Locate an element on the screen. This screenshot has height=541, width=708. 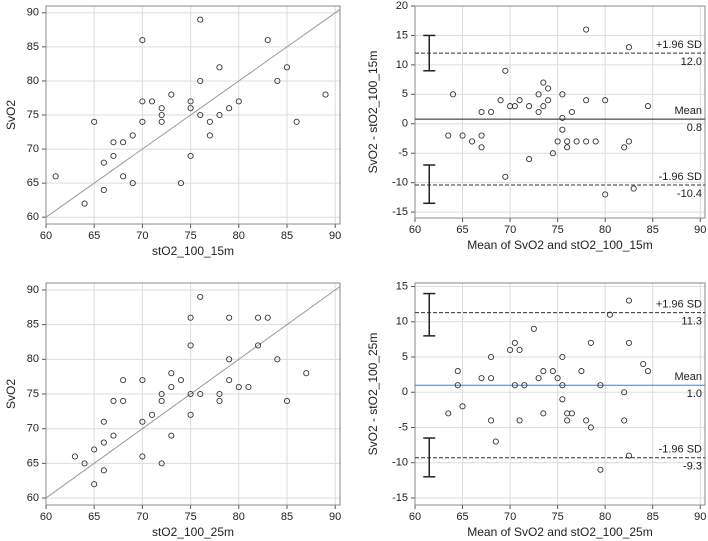
y-tick-label: 10 is located at coordinates (402, 65).